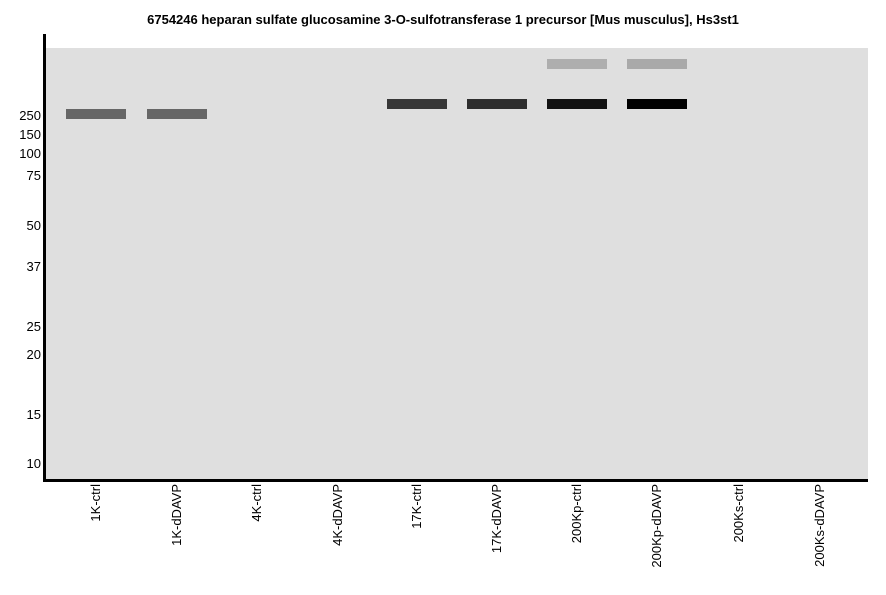 The image size is (886, 595). I want to click on y-tick-250: 250, so click(30, 115).